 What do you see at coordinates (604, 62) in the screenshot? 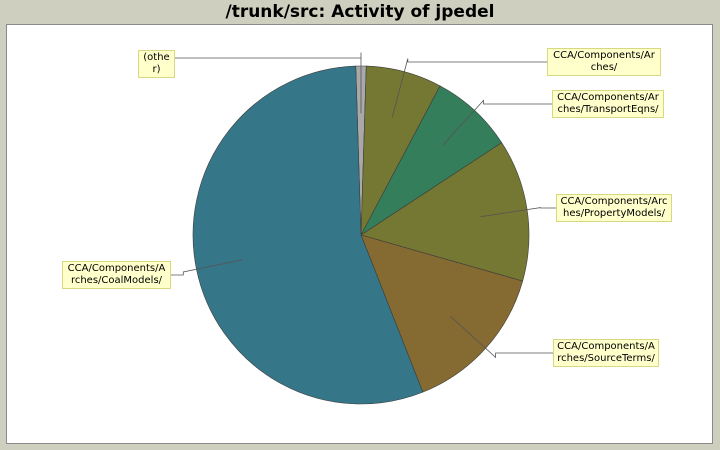
I see `slice-label: CCA/Components/Arches/` at bounding box center [604, 62].